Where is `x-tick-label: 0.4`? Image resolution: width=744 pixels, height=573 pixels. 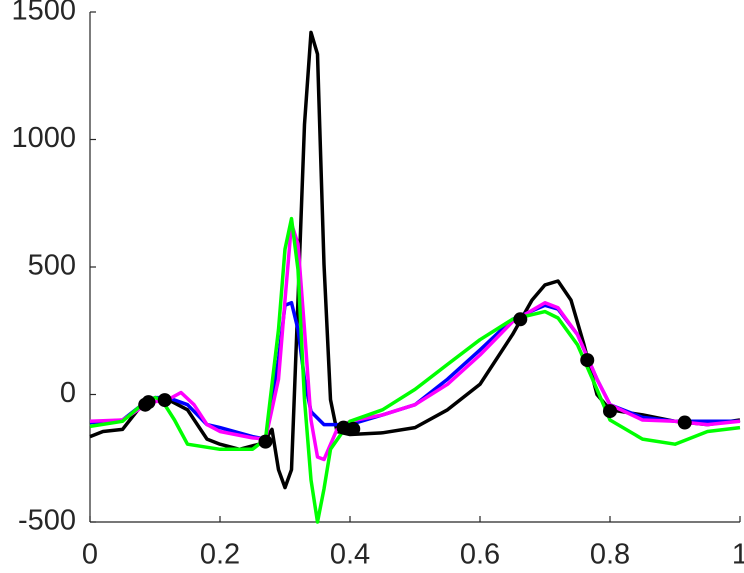
x-tick-label: 0.4 is located at coordinates (350, 555).